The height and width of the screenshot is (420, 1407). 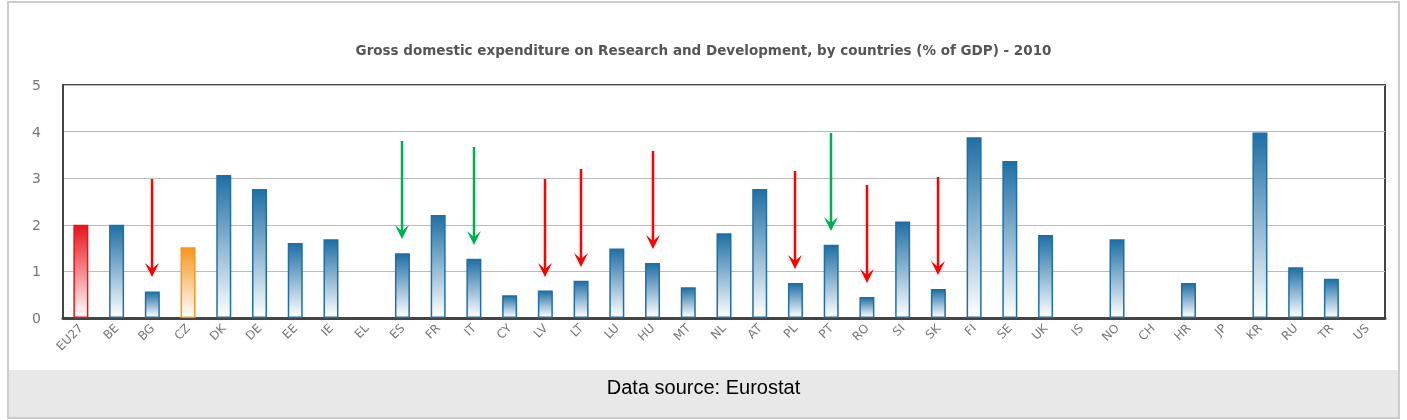 What do you see at coordinates (1254, 332) in the screenshot?
I see `x-tick-label: KR` at bounding box center [1254, 332].